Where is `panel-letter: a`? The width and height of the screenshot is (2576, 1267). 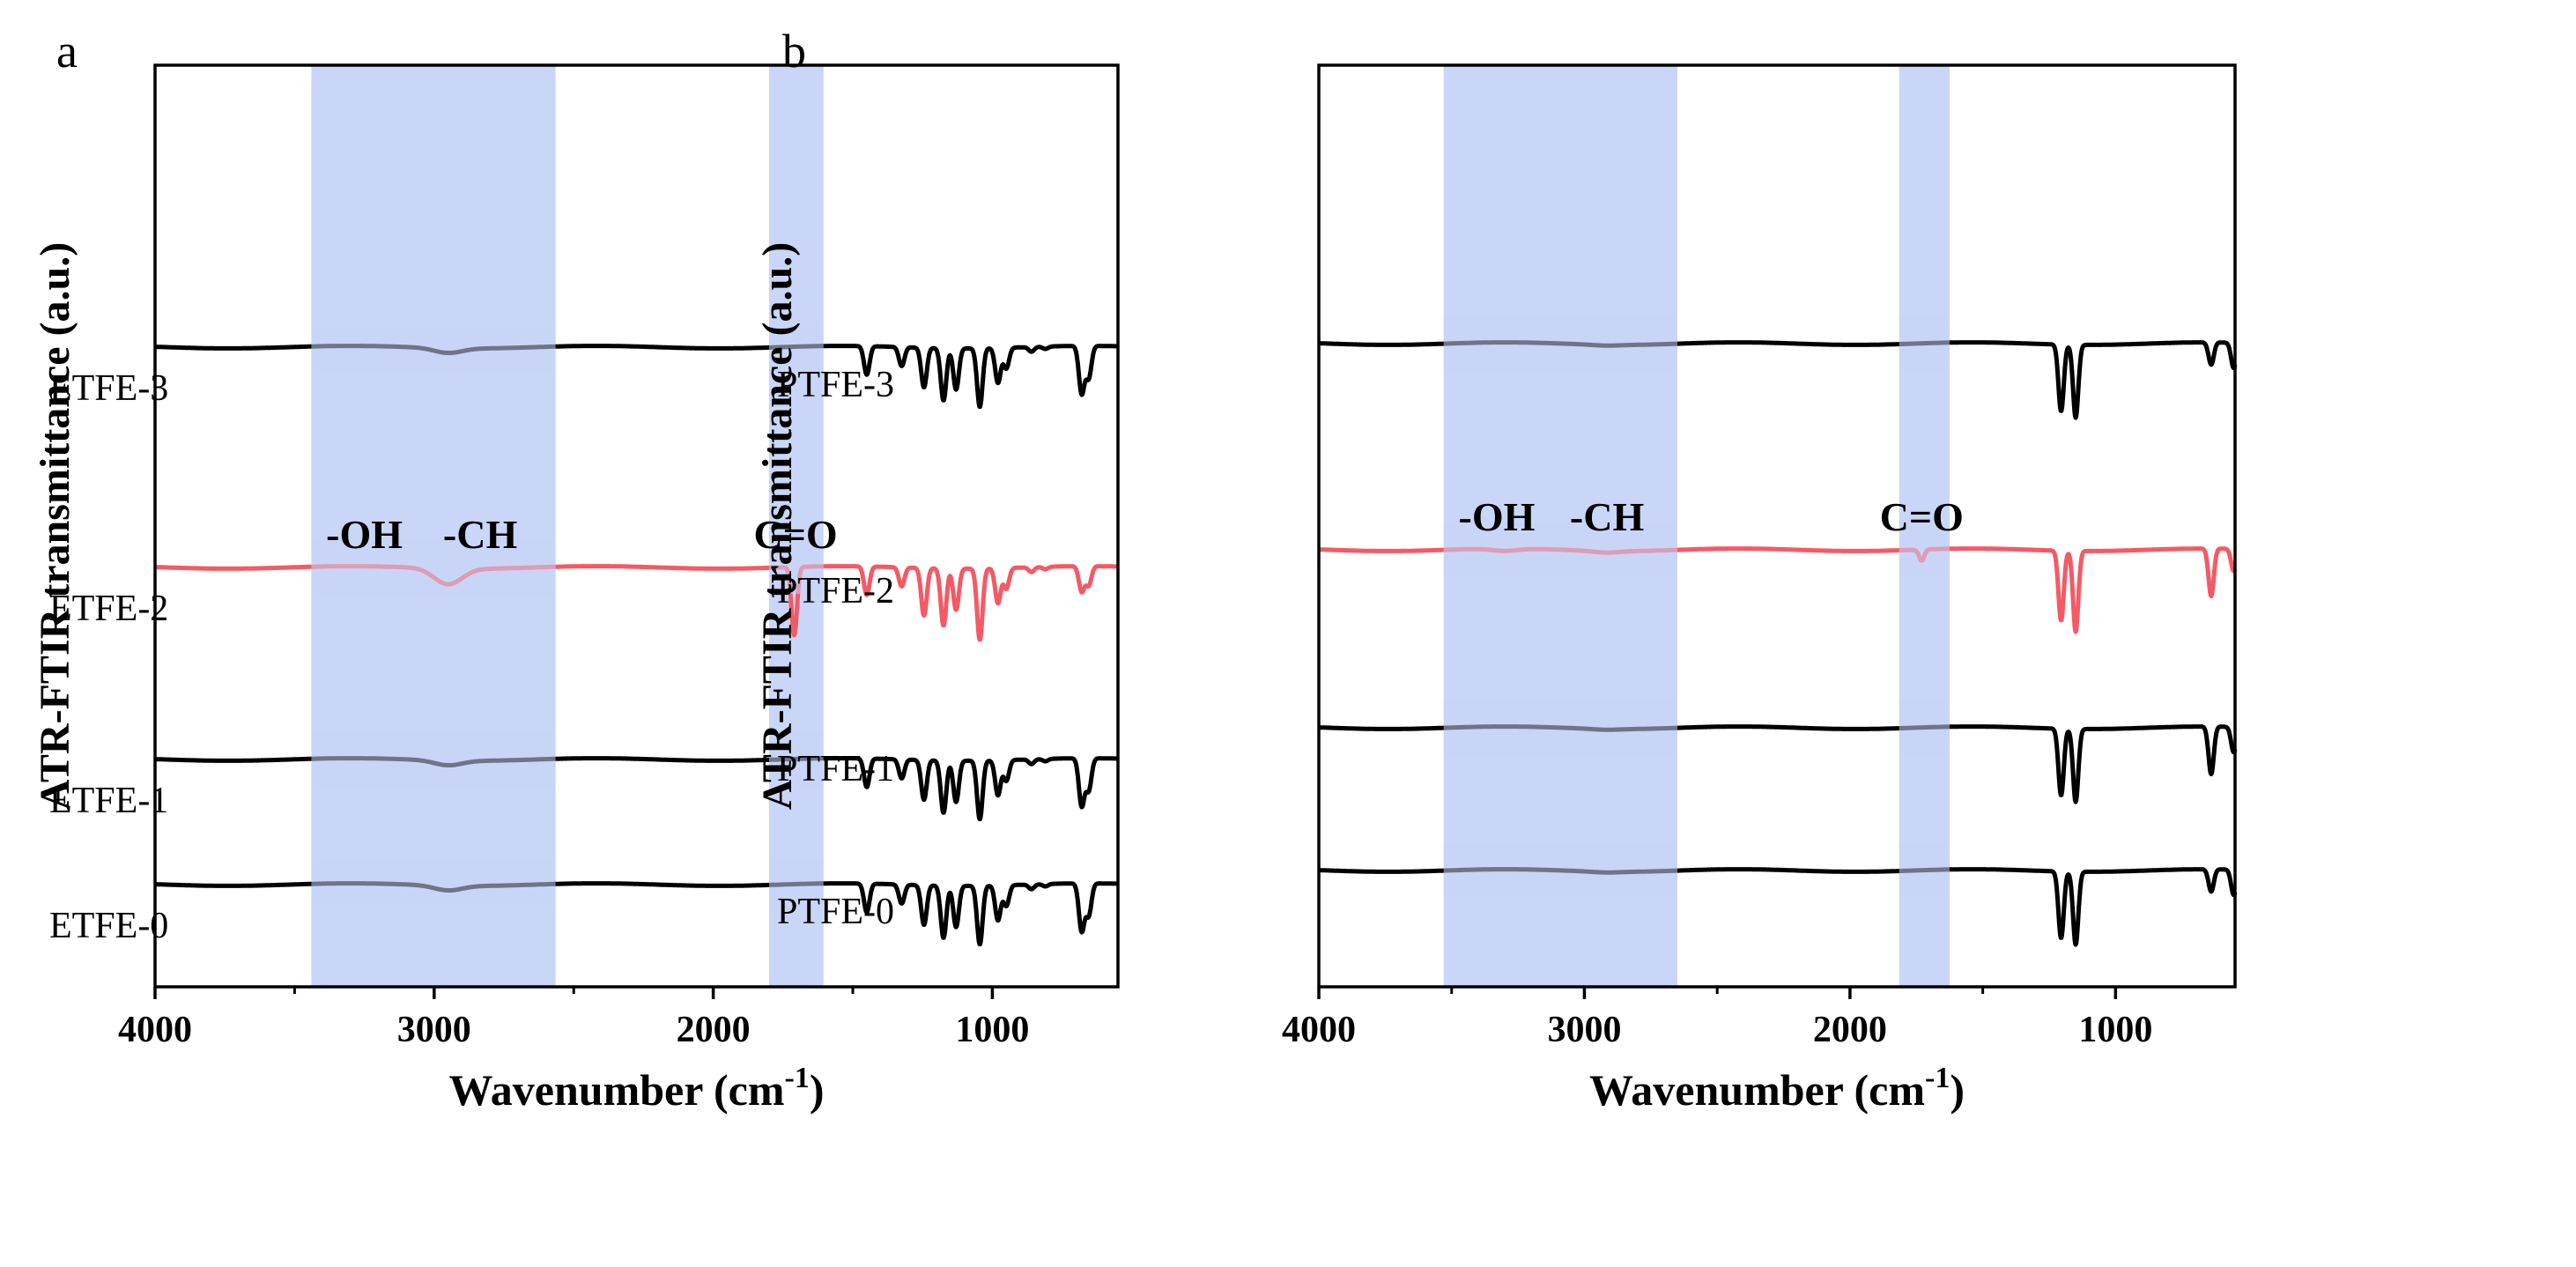
panel-letter: a is located at coordinates (67, 52).